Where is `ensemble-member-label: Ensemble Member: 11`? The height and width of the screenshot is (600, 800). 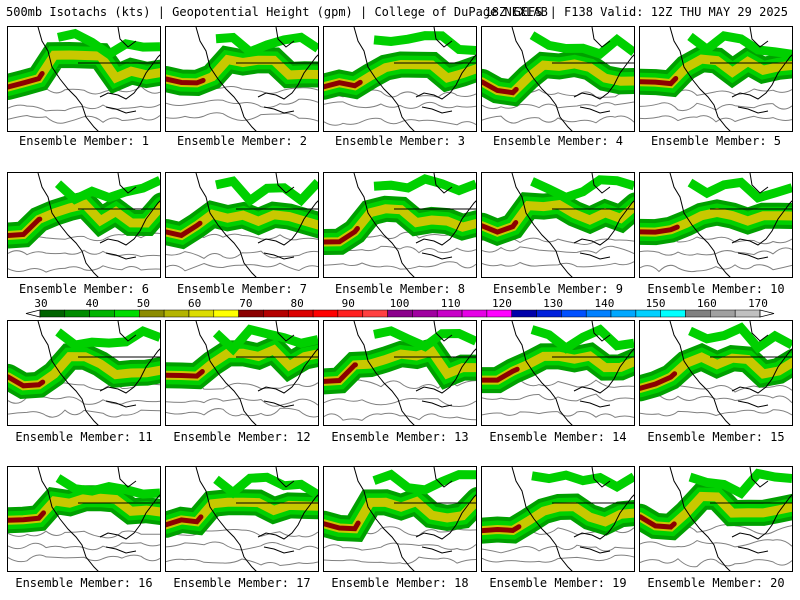 ensemble-member-label: Ensemble Member: 11 is located at coordinates (84, 437).